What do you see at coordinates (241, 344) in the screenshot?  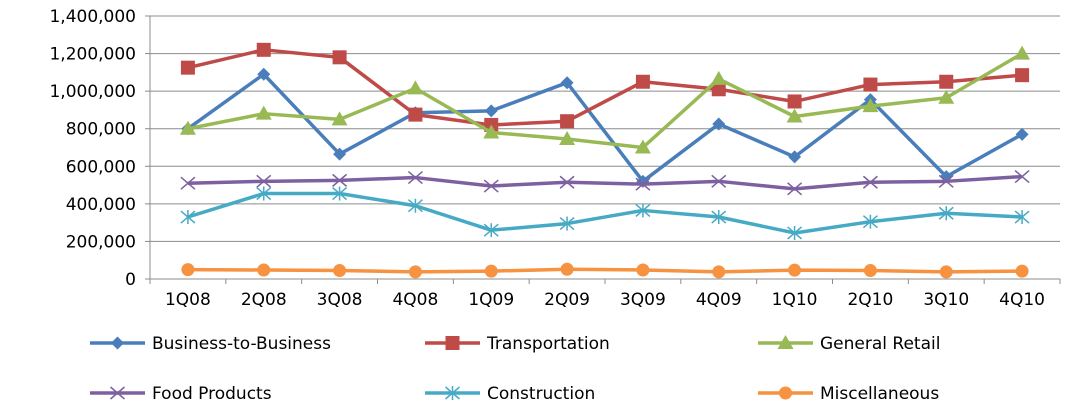 I see `legend-label: Business-to-Business` at bounding box center [241, 344].